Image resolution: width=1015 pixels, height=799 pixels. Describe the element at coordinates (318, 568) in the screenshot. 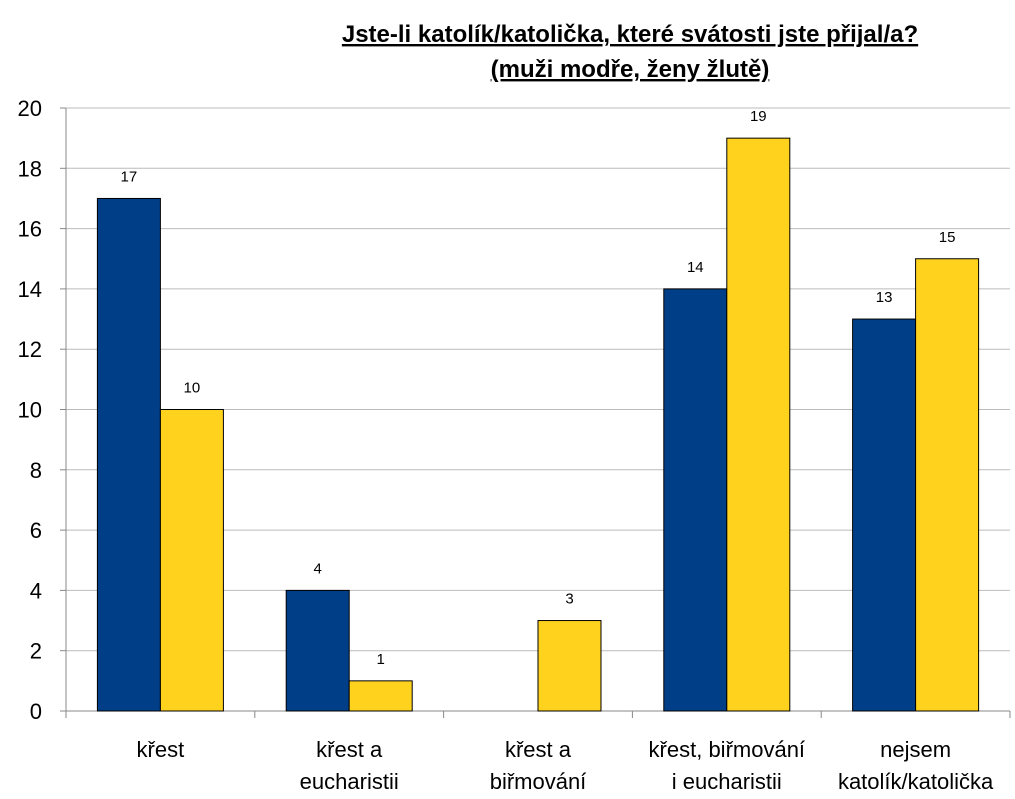

I see `data-label: 4` at that location.